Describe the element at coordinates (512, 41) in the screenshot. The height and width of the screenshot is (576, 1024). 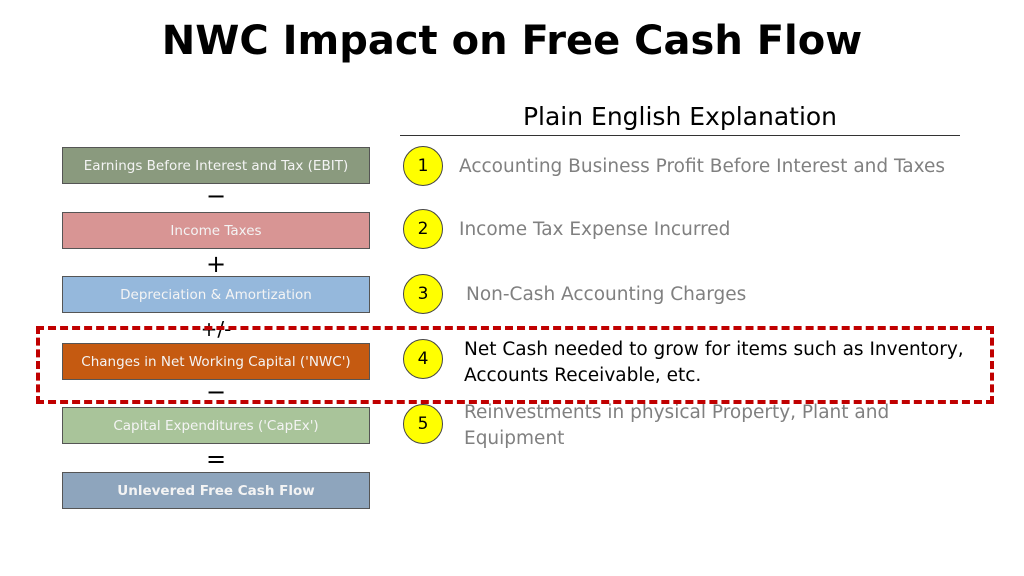
I see `page-title: NWC Impact on Free Cash Flow` at that location.